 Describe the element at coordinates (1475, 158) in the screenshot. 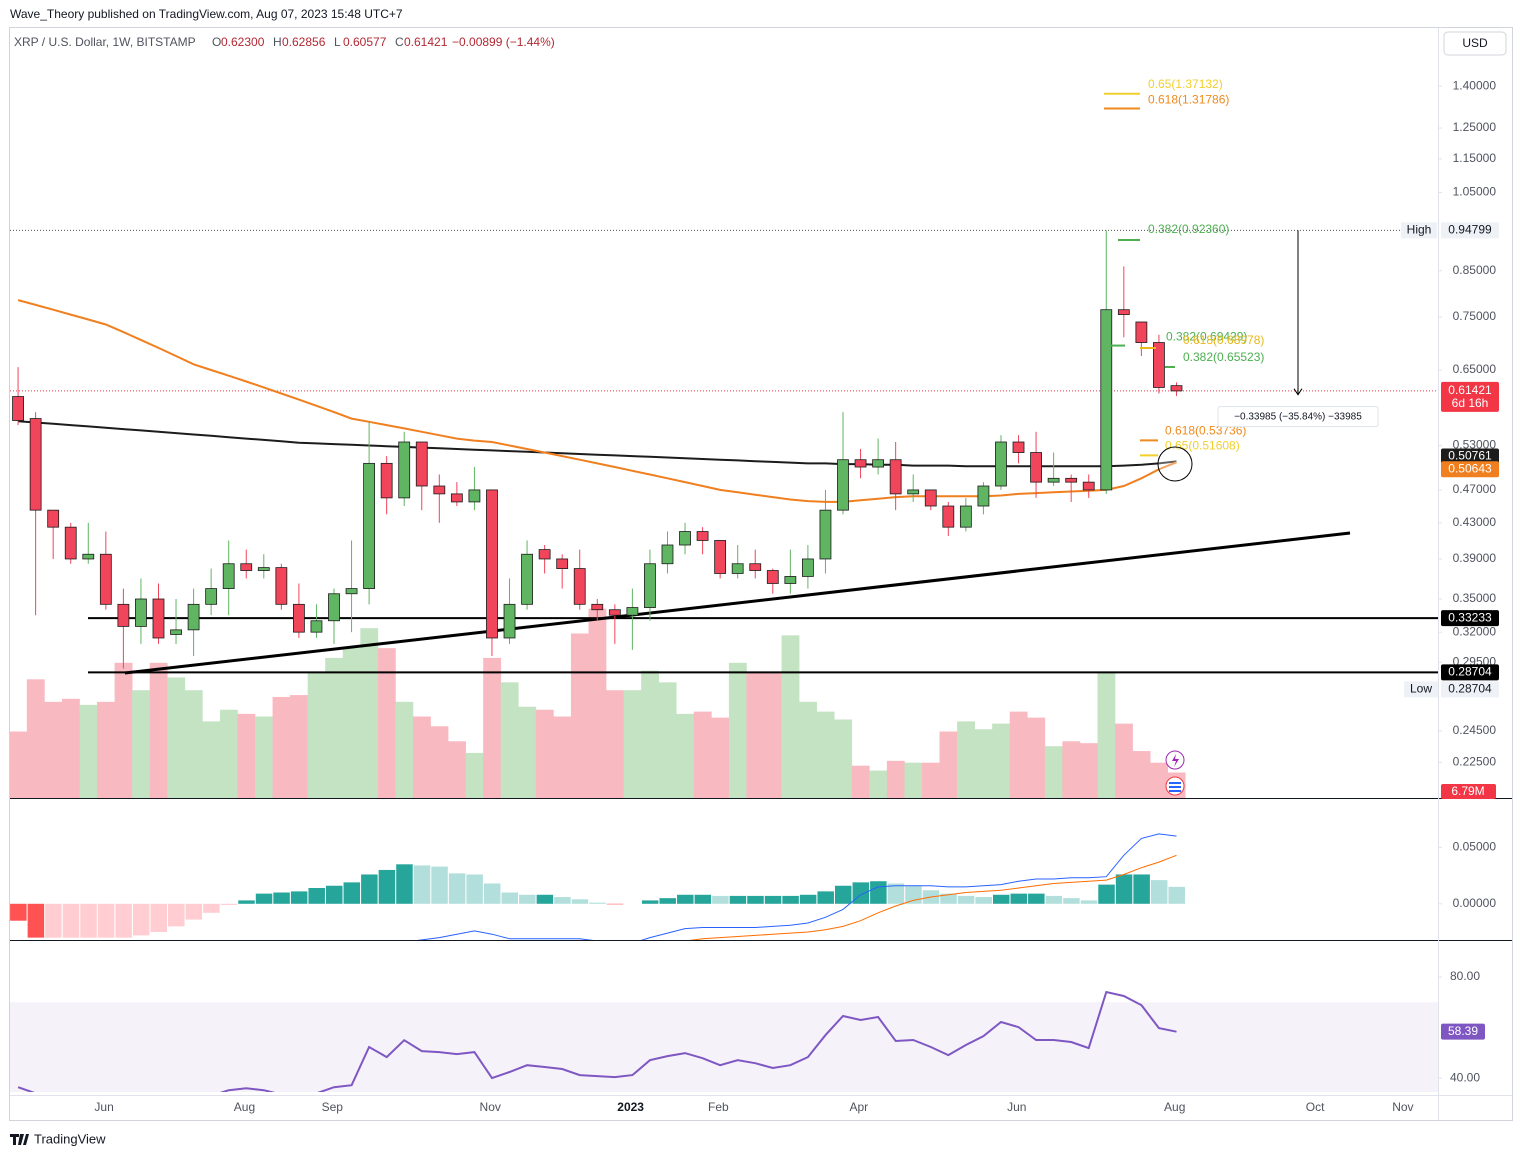

I see `y-tick-label: 1.15000` at that location.